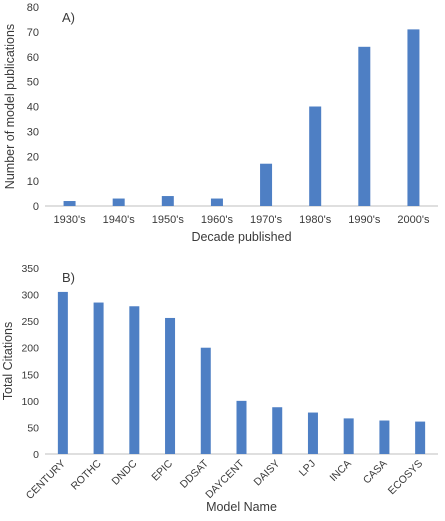  What do you see at coordinates (33, 58) in the screenshot?
I see `y-tick-label: 60` at bounding box center [33, 58].